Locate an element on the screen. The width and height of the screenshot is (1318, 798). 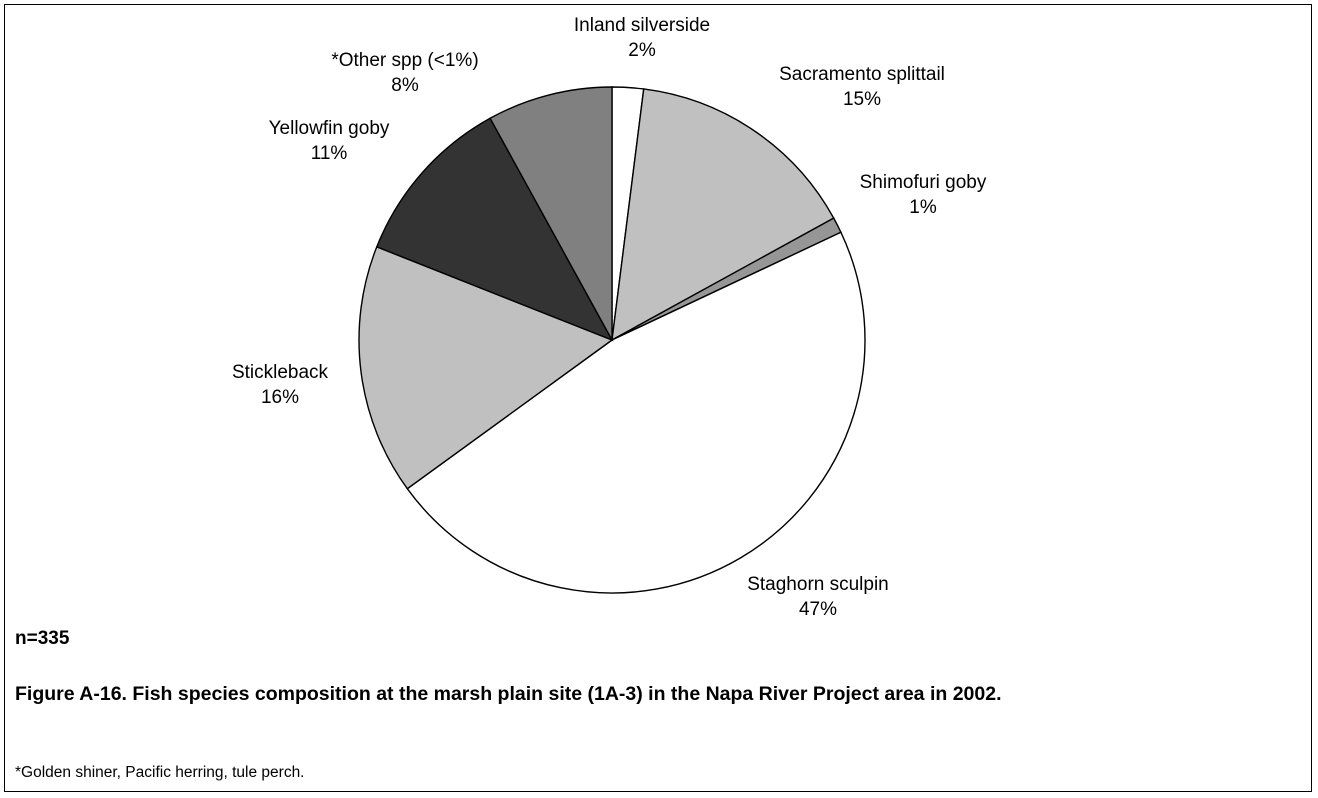
slice-percent-label: 15% is located at coordinates (862, 99).